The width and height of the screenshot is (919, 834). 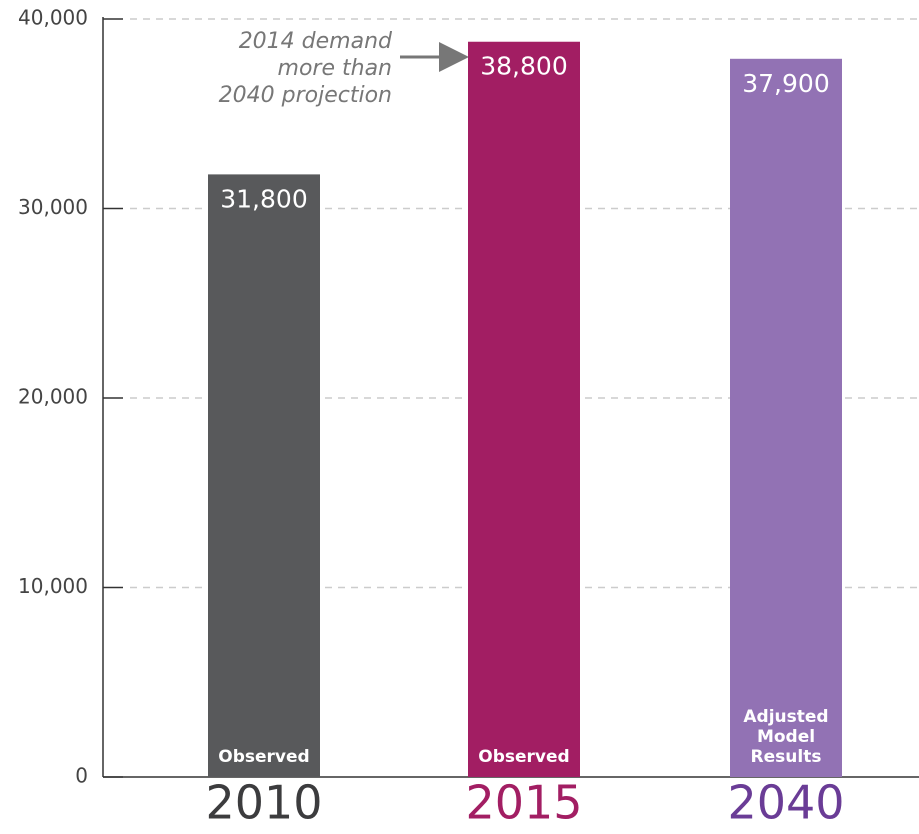 I want to click on value-label: 38,800, so click(x=523, y=66).